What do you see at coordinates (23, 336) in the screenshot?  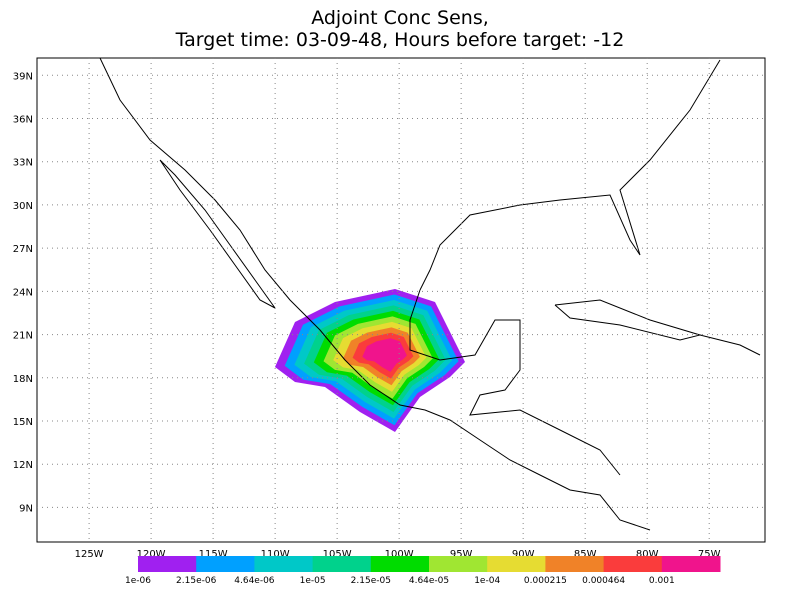 I see `lat-tick-label: 21N` at bounding box center [23, 336].